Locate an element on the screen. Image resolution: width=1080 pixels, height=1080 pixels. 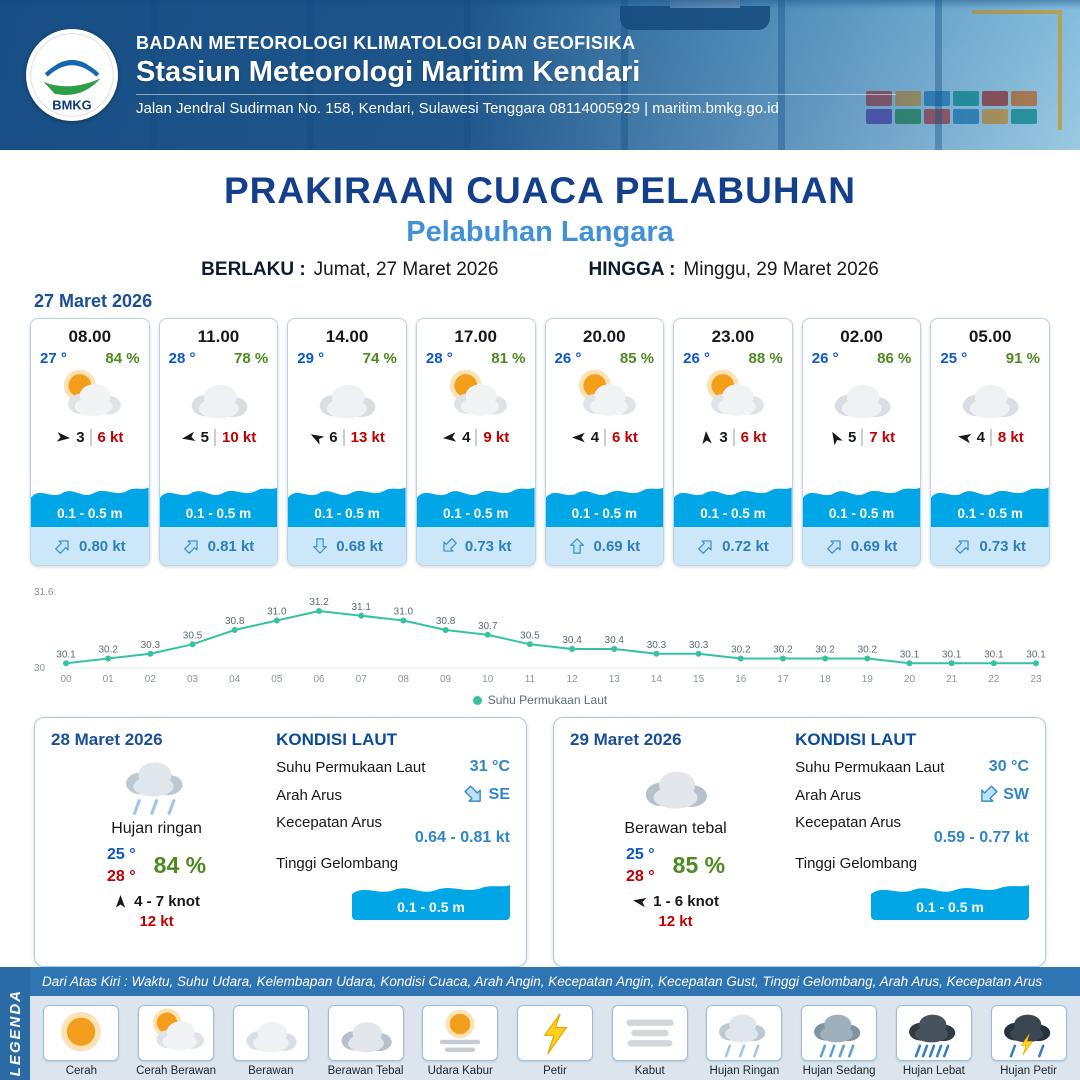
legend-item-label: Kabut is located at coordinates (649, 1071).